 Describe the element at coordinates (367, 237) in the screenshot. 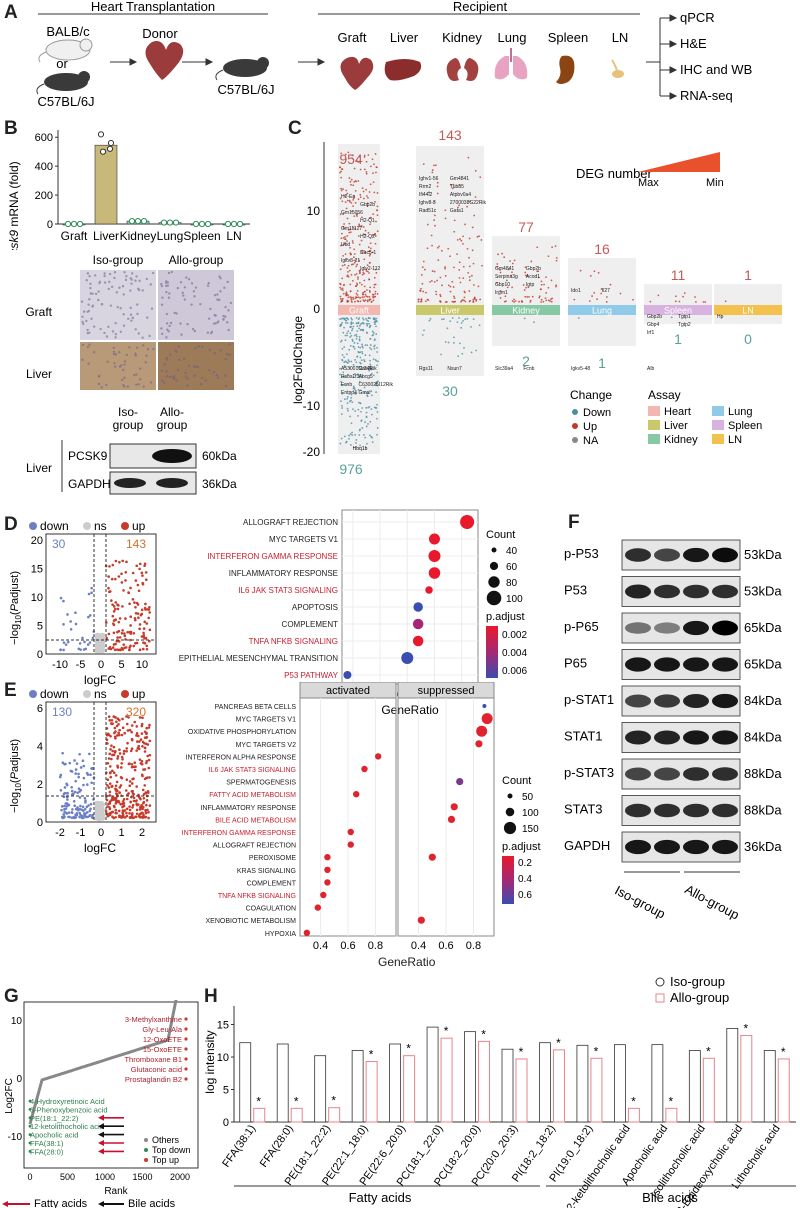

I see `c-gene-label: H2-Q2` at that location.